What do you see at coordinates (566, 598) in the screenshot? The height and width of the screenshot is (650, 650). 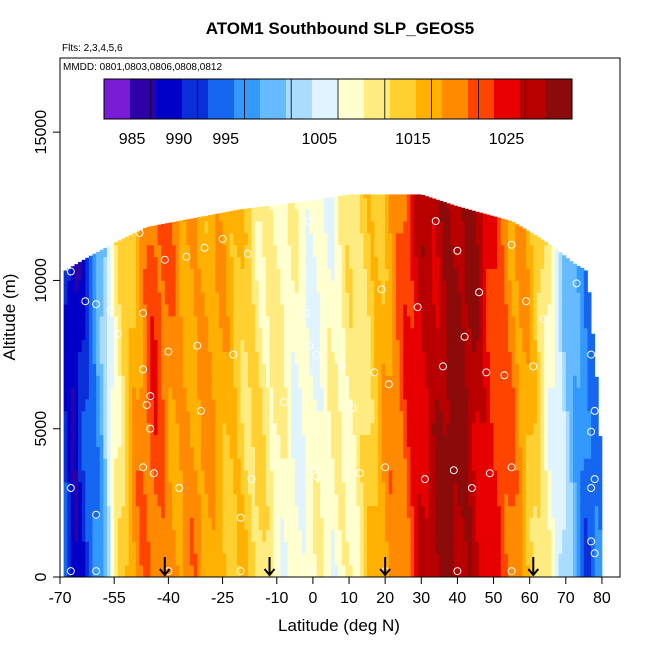 I see `x-tick-label: 70` at bounding box center [566, 598].